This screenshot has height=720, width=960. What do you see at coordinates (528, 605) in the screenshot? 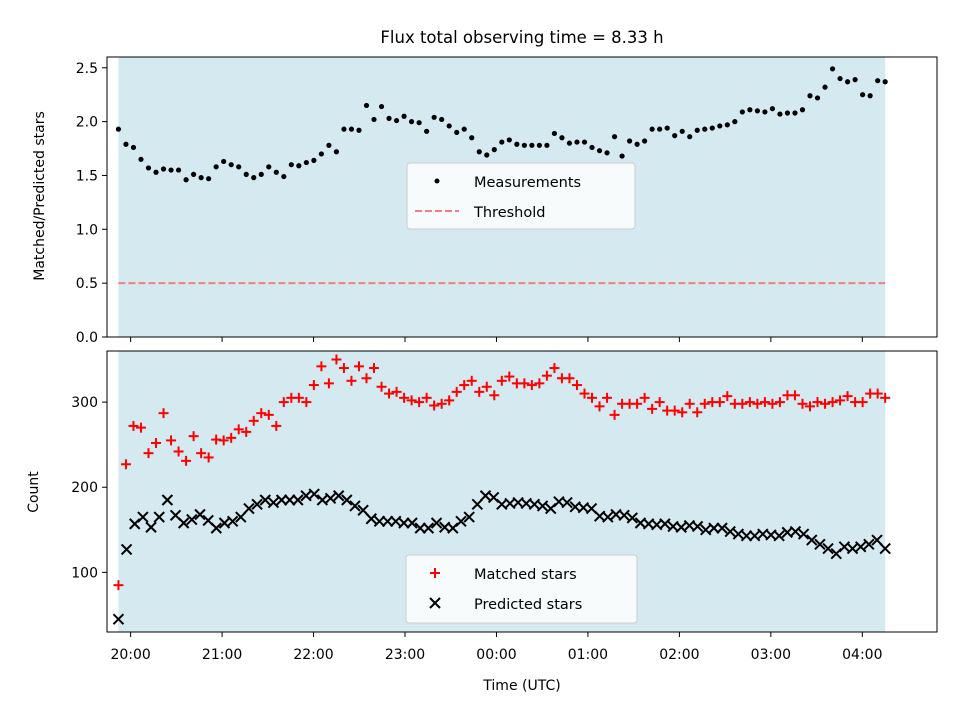
I see `predicted-legend-label: Predicted stars` at bounding box center [528, 605].